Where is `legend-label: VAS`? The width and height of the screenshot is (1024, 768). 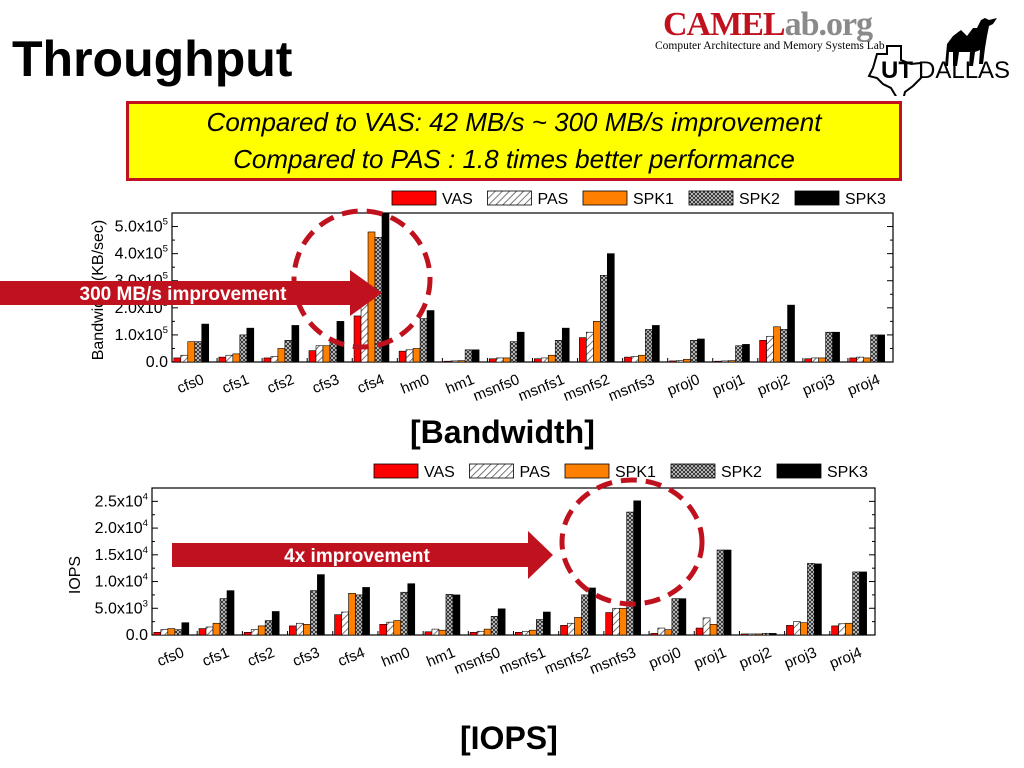
legend-label: VAS is located at coordinates (439, 472).